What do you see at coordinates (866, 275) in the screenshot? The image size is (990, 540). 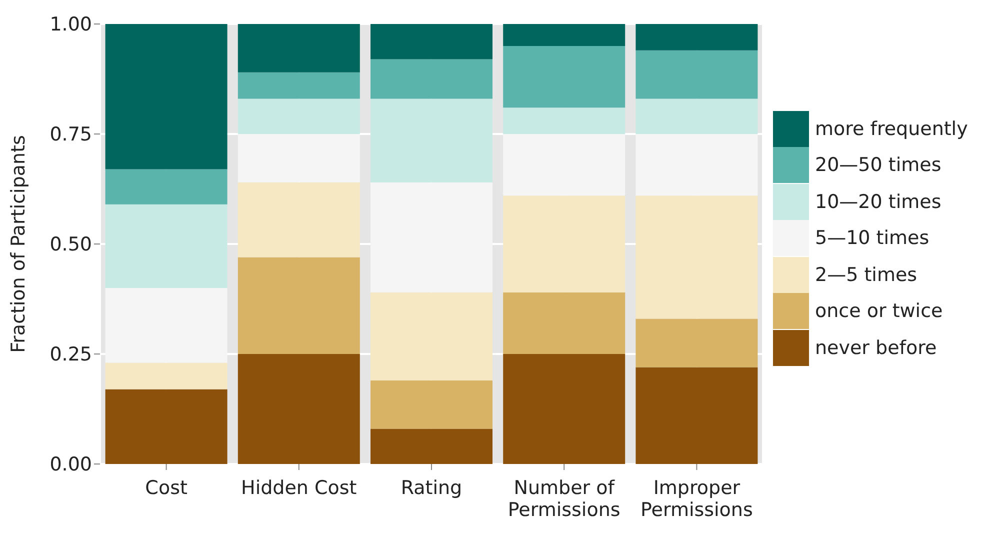 I see `legend-label: 2—5 times` at bounding box center [866, 275].